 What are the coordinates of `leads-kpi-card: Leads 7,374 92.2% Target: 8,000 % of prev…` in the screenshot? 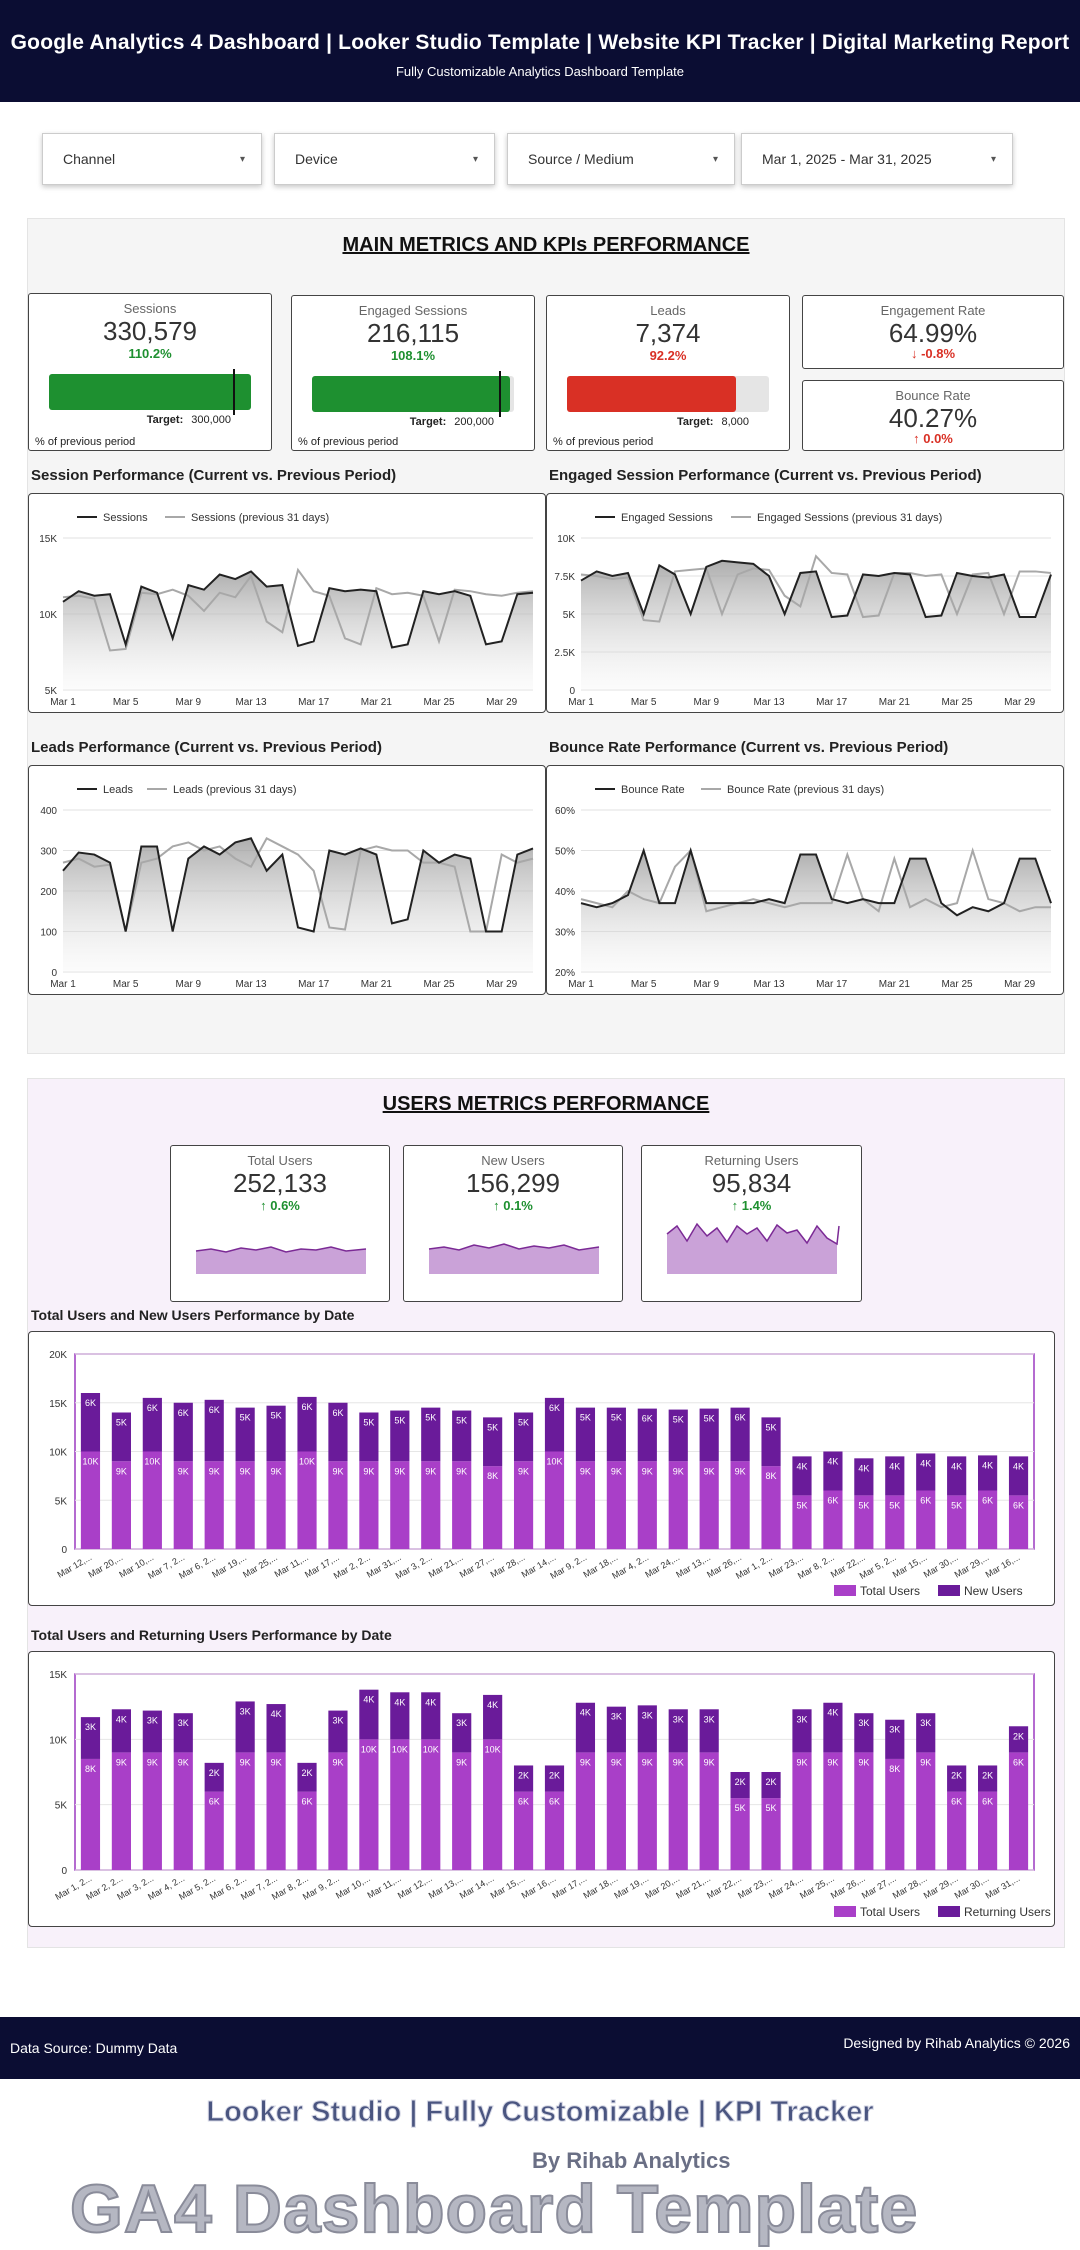 It's located at (668, 373).